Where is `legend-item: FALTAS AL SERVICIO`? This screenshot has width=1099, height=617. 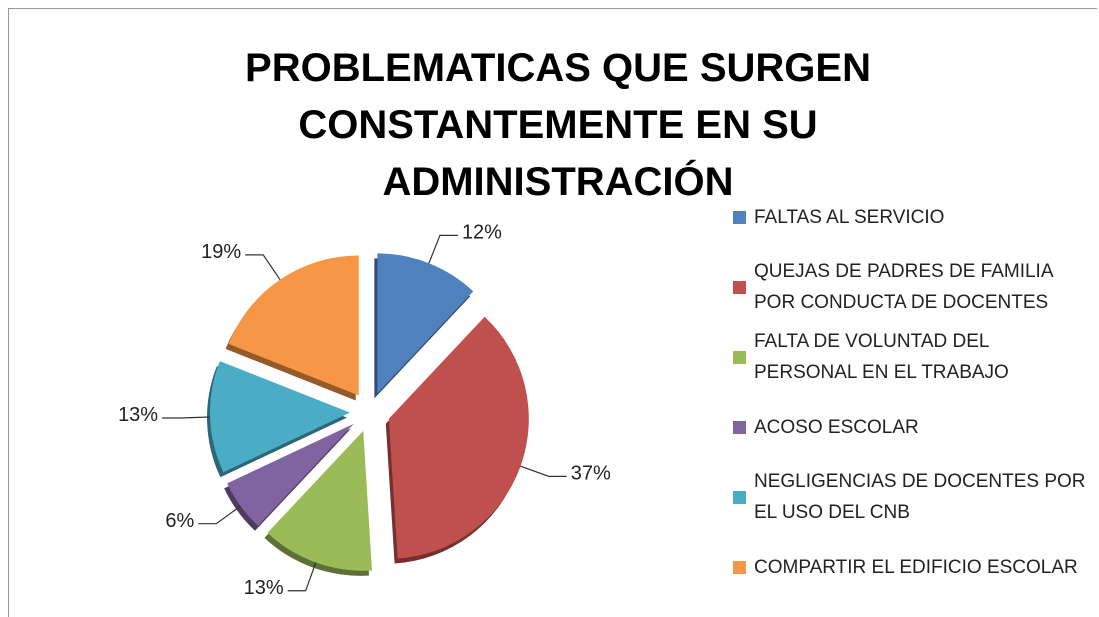 legend-item: FALTAS AL SERVICIO is located at coordinates (913, 217).